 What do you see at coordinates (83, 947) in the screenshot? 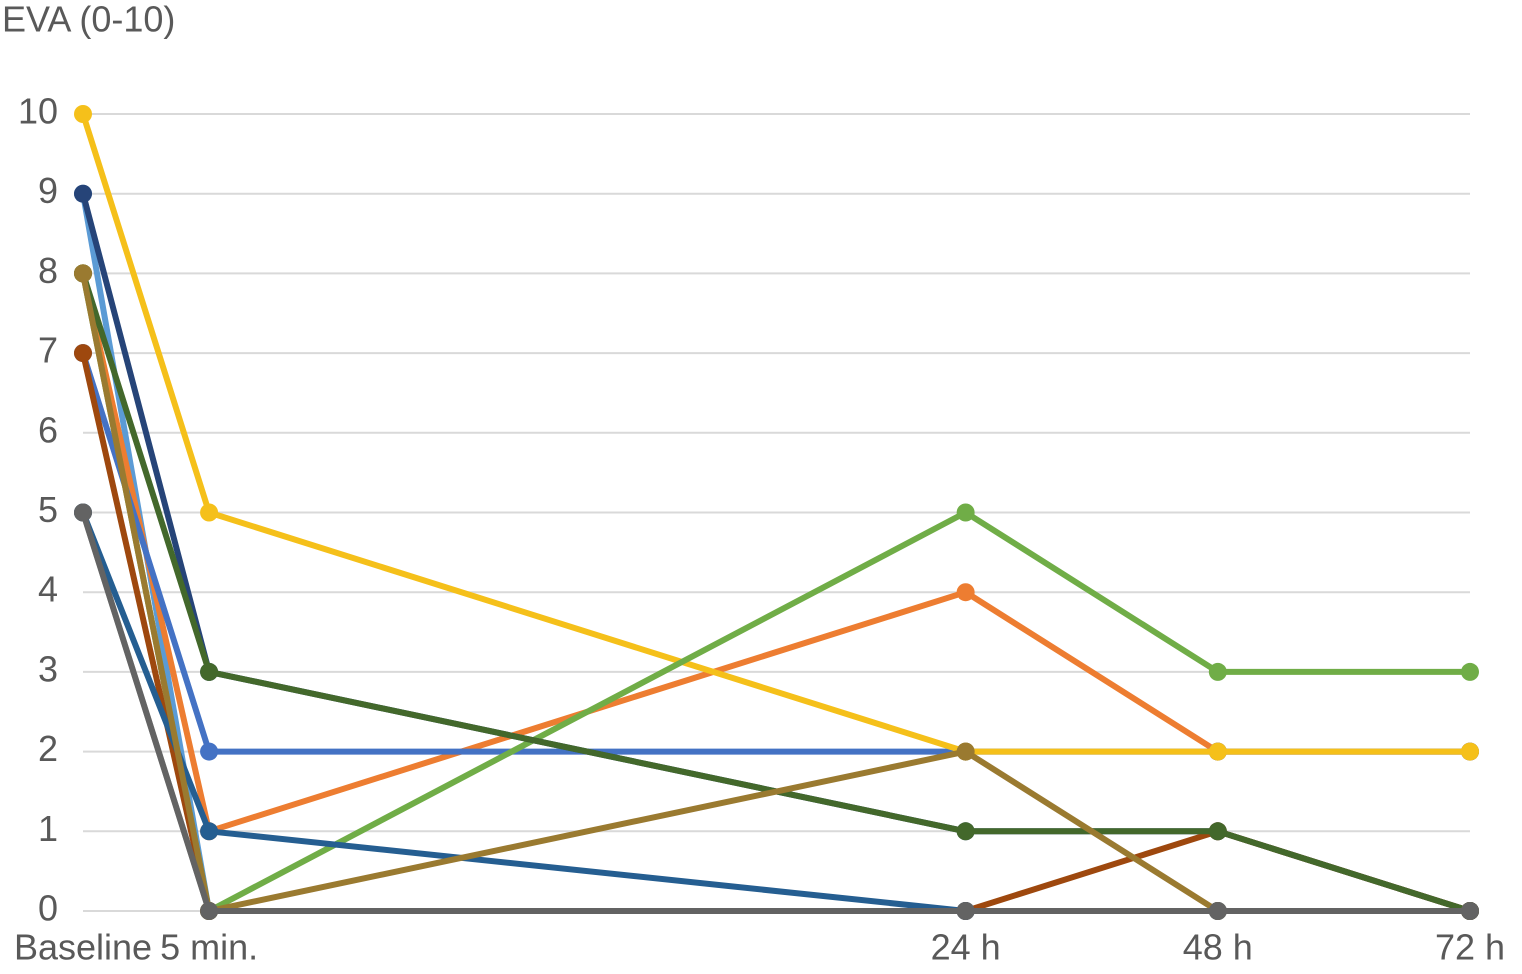
I see `x-tick-label: Baseline` at bounding box center [83, 947].